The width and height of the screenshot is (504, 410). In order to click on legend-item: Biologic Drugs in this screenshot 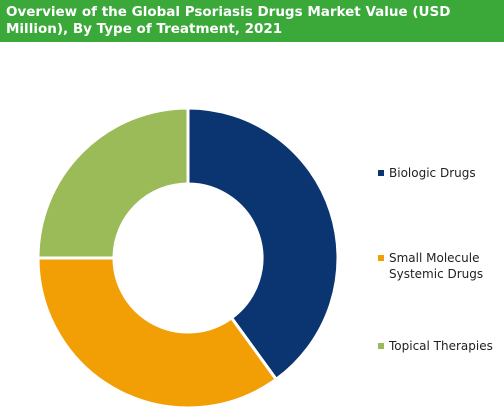, I will do `click(427, 173)`.